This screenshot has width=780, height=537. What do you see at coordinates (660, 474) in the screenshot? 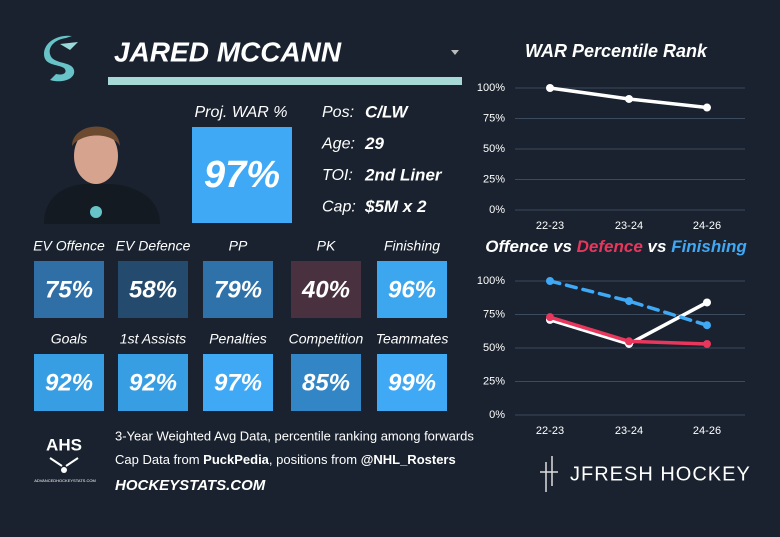
I see `brand-name: JFRESH HOCKEY` at bounding box center [660, 474].